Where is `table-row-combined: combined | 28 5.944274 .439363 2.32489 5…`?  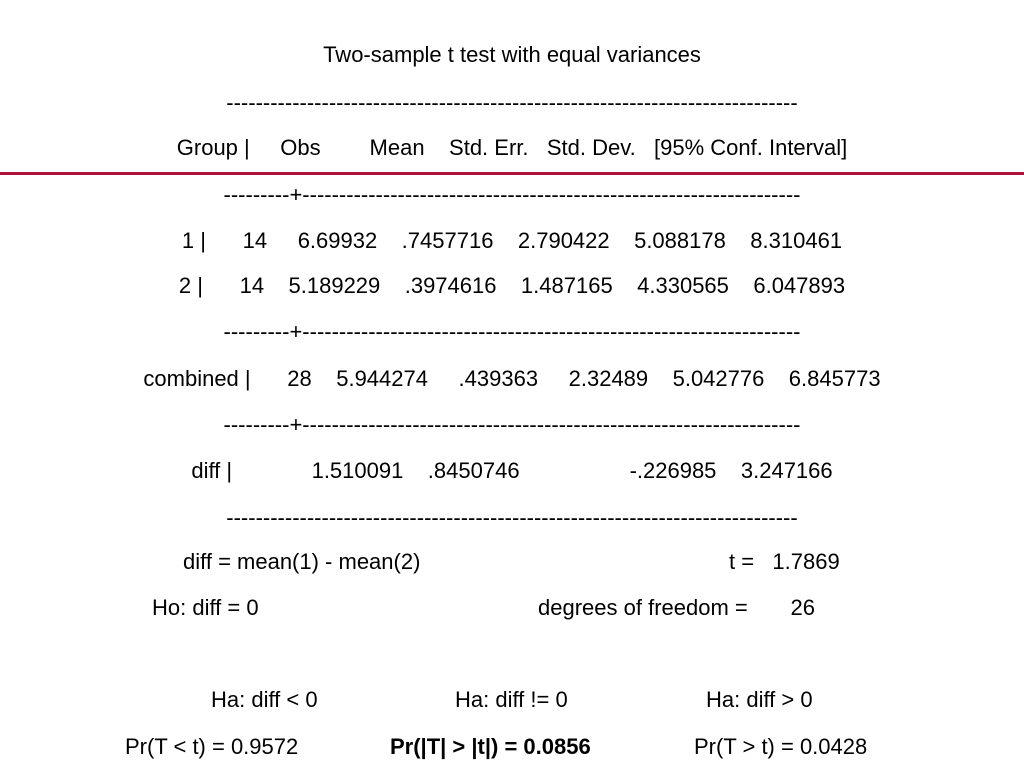
table-row-combined: combined | 28 5.944274 .439363 2.32489 5… is located at coordinates (512, 378).